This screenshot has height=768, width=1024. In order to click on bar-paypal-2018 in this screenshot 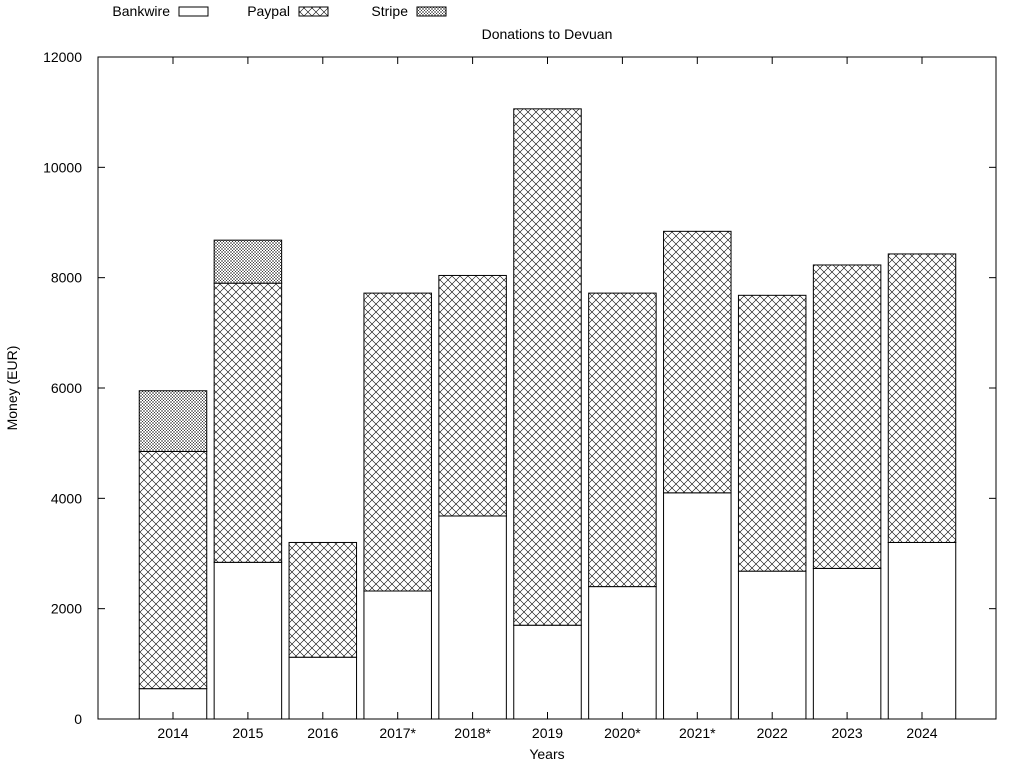, I will do `click(472, 395)`.